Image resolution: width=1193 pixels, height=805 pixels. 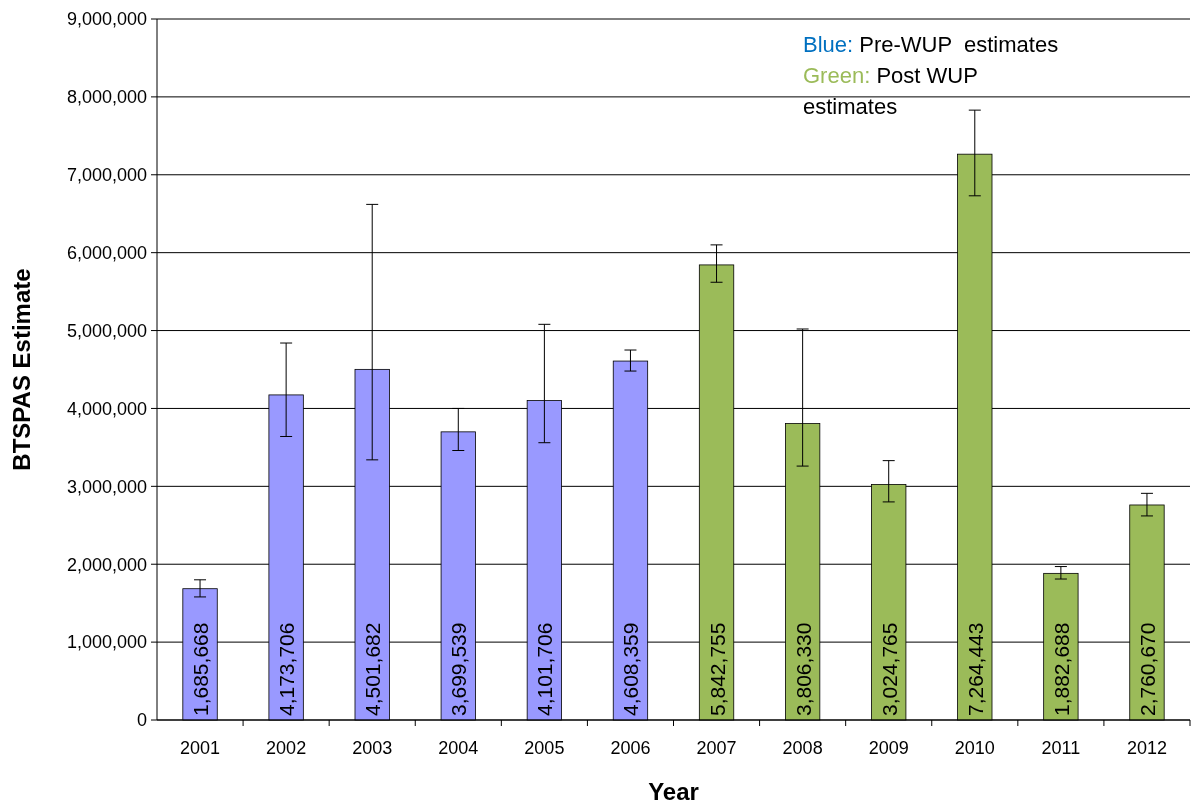 I want to click on y-tick-label: 0, so click(x=141, y=720).